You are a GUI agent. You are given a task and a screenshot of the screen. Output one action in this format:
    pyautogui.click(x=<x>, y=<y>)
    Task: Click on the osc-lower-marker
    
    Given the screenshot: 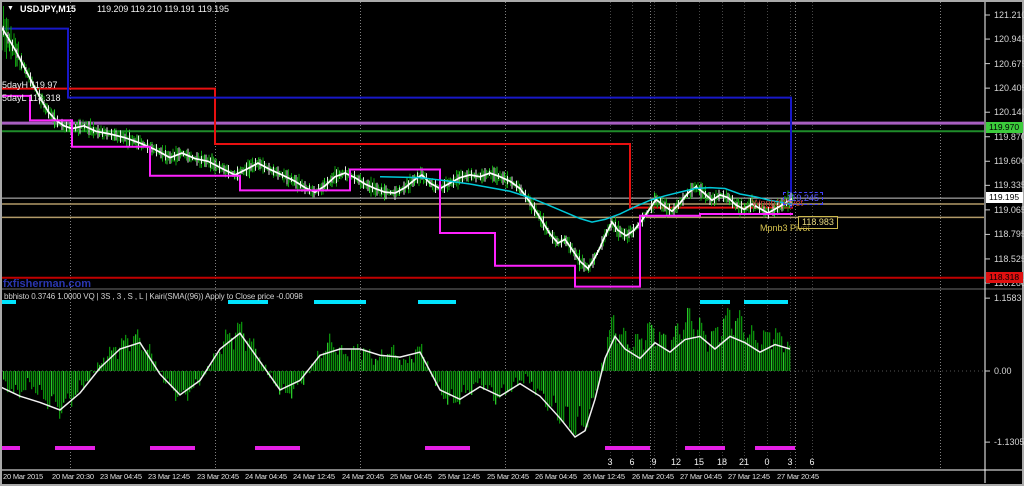 What is the action you would take?
    pyautogui.click(x=775, y=448)
    